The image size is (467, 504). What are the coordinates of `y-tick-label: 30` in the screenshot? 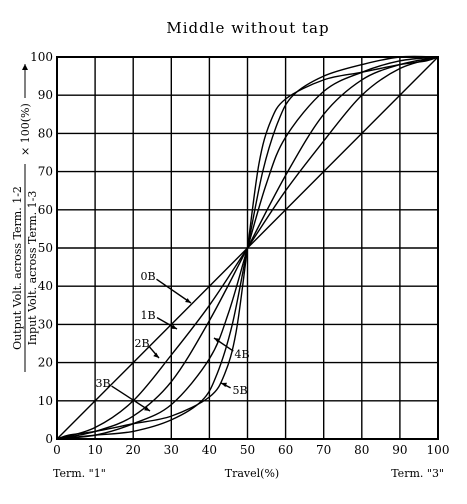 It's located at (45, 324).